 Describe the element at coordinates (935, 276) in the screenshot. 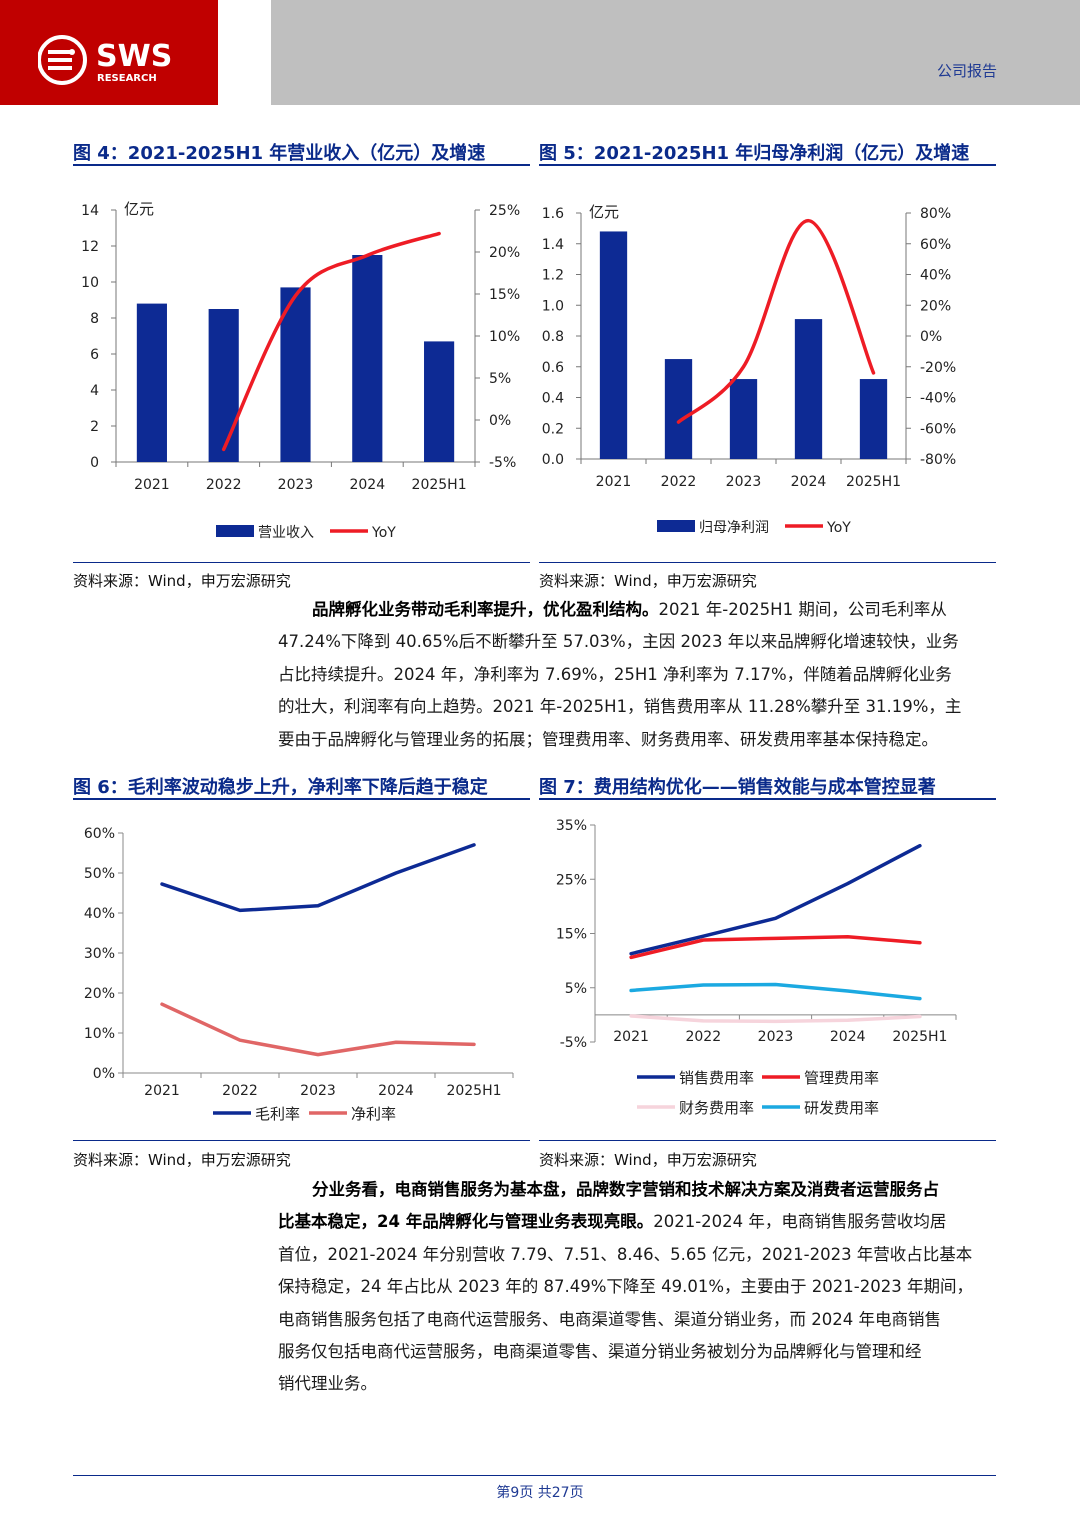

I see `fig5-y2-tick-label: 40%` at that location.